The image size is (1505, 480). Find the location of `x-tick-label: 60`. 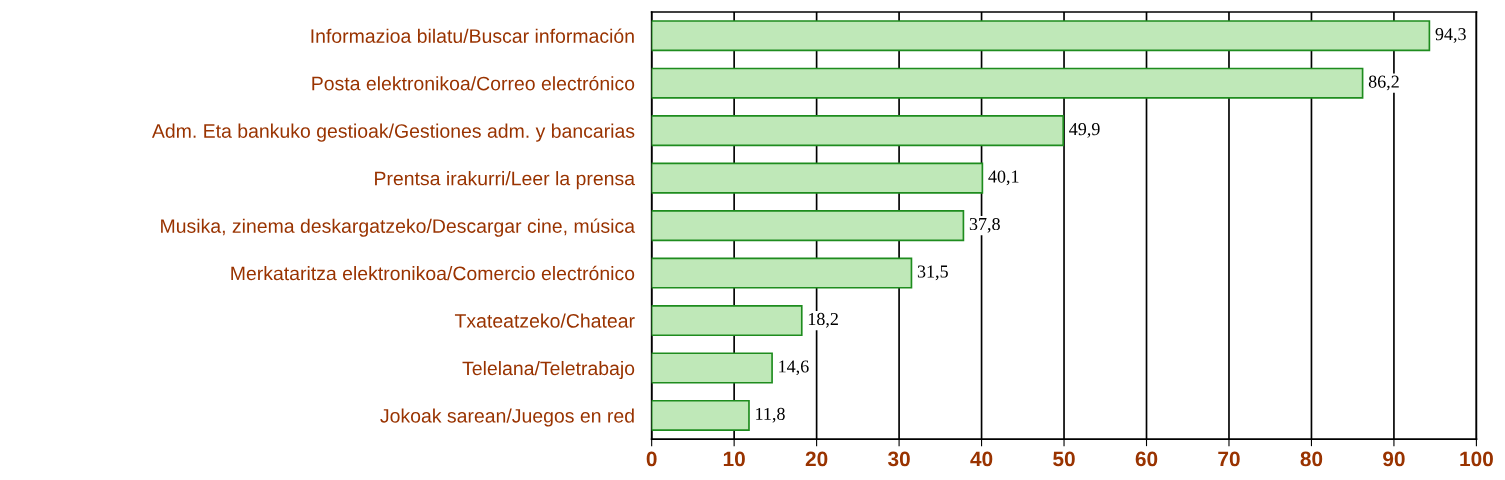

x-tick-label: 60 is located at coordinates (1146, 459).